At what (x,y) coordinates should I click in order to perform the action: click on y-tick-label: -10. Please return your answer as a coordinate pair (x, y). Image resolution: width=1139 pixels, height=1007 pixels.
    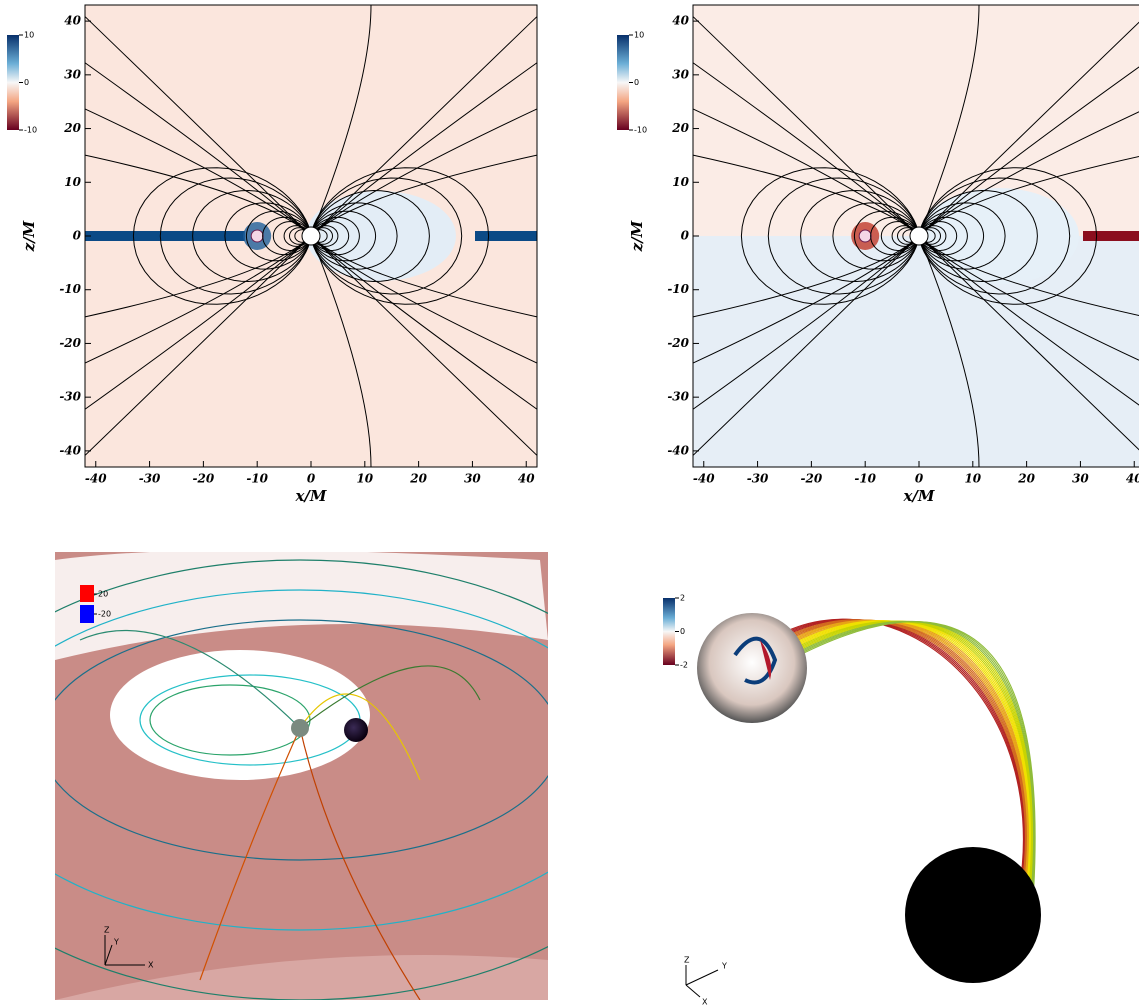
    Looking at the image, I should click on (70, 289).